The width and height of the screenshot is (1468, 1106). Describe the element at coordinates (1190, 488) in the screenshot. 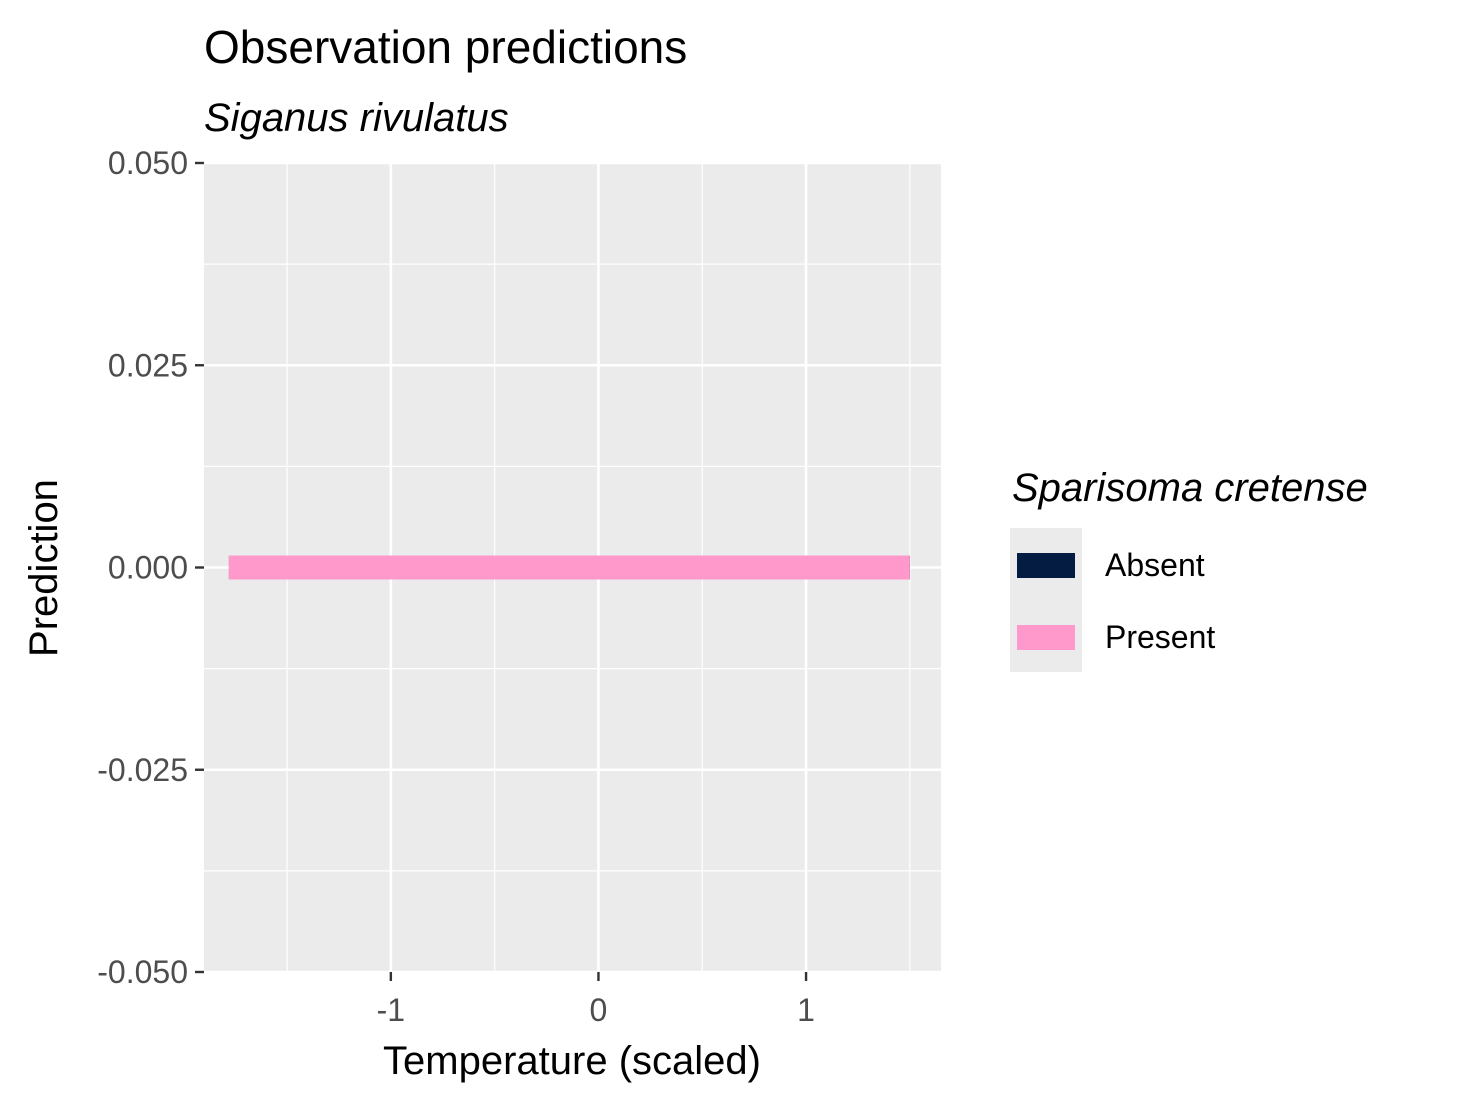

I see `legend-title: Sparisoma cretense` at that location.